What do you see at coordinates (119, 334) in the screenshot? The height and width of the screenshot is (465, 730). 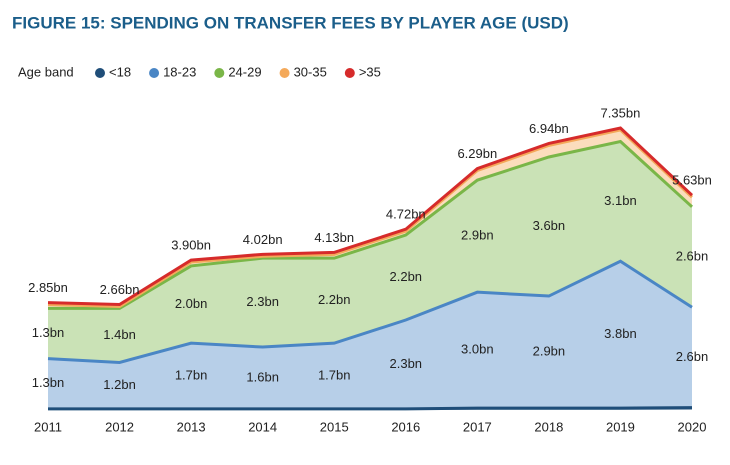 I see `value-label: 1.4bn` at bounding box center [119, 334].